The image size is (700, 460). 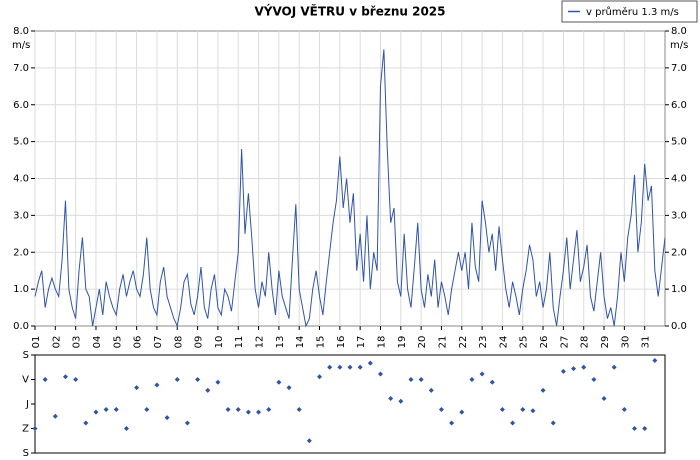 I want to click on x-tick-label: 15, so click(x=321, y=342).